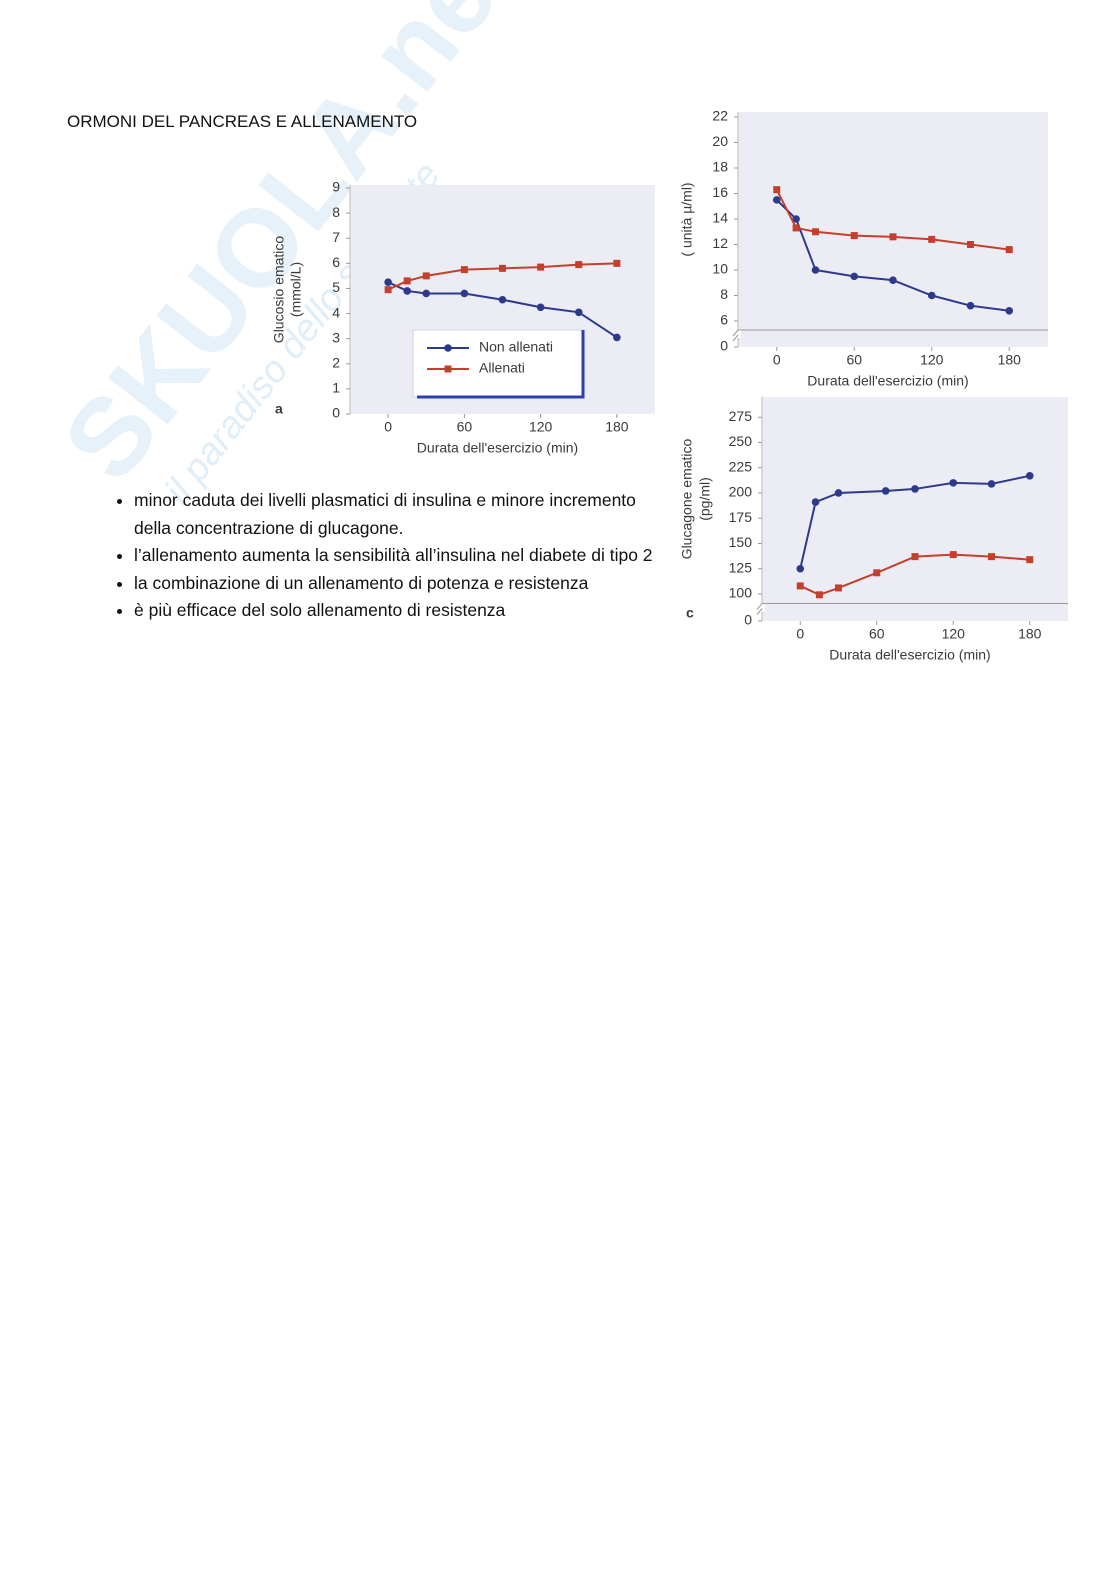 This screenshot has width=1116, height=1579. Describe the element at coordinates (800, 634) in the screenshot. I see `x-tick-label: 0` at that location.